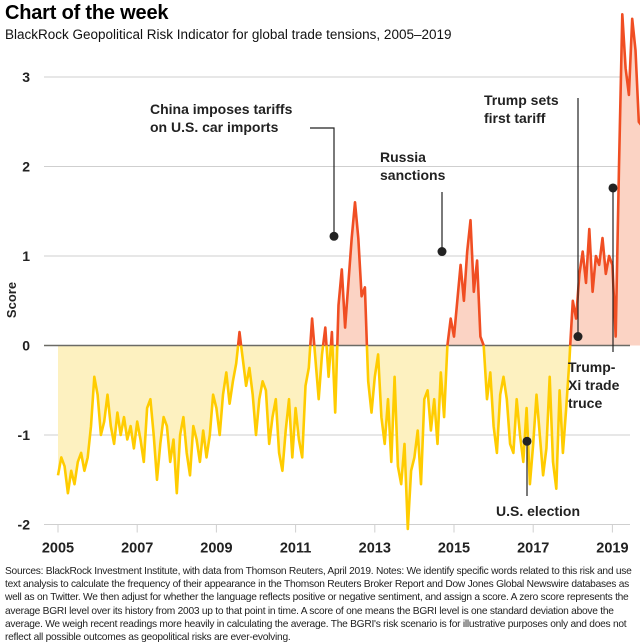 The image size is (640, 644). Describe the element at coordinates (521, 100) in the screenshot. I see `annotation-label: Trump sets` at that location.